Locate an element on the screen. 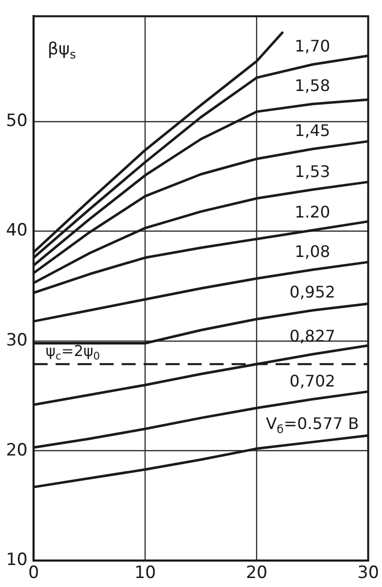  y-tick-label: 30 is located at coordinates (17, 340).